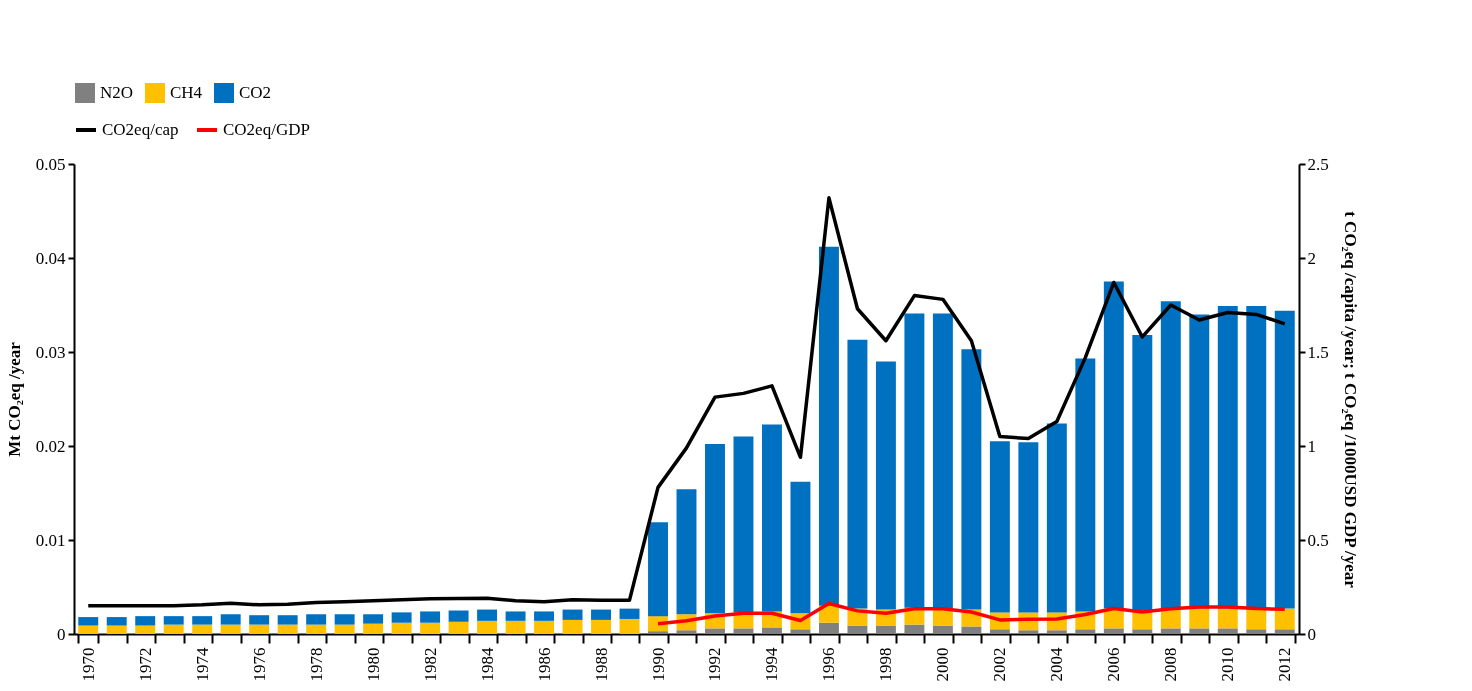 This screenshot has width=1472, height=691. Describe the element at coordinates (1285, 664) in the screenshot. I see `x-tick-label: 2012` at that location.